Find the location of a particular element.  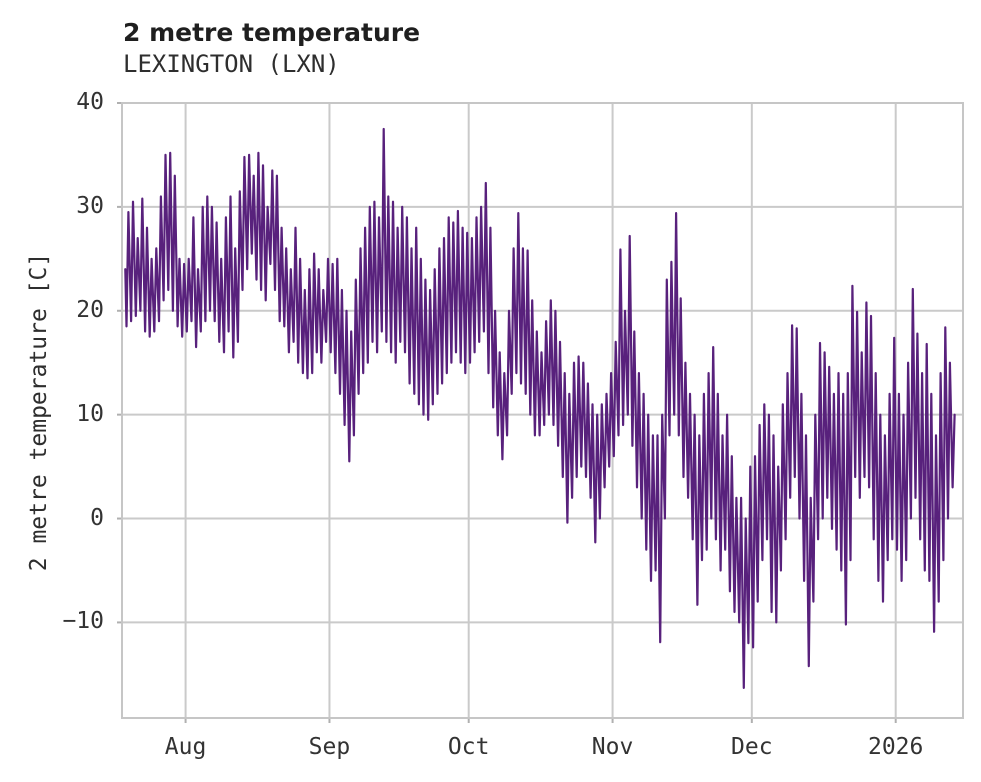

x-tick-label: Aug is located at coordinates (185, 747).